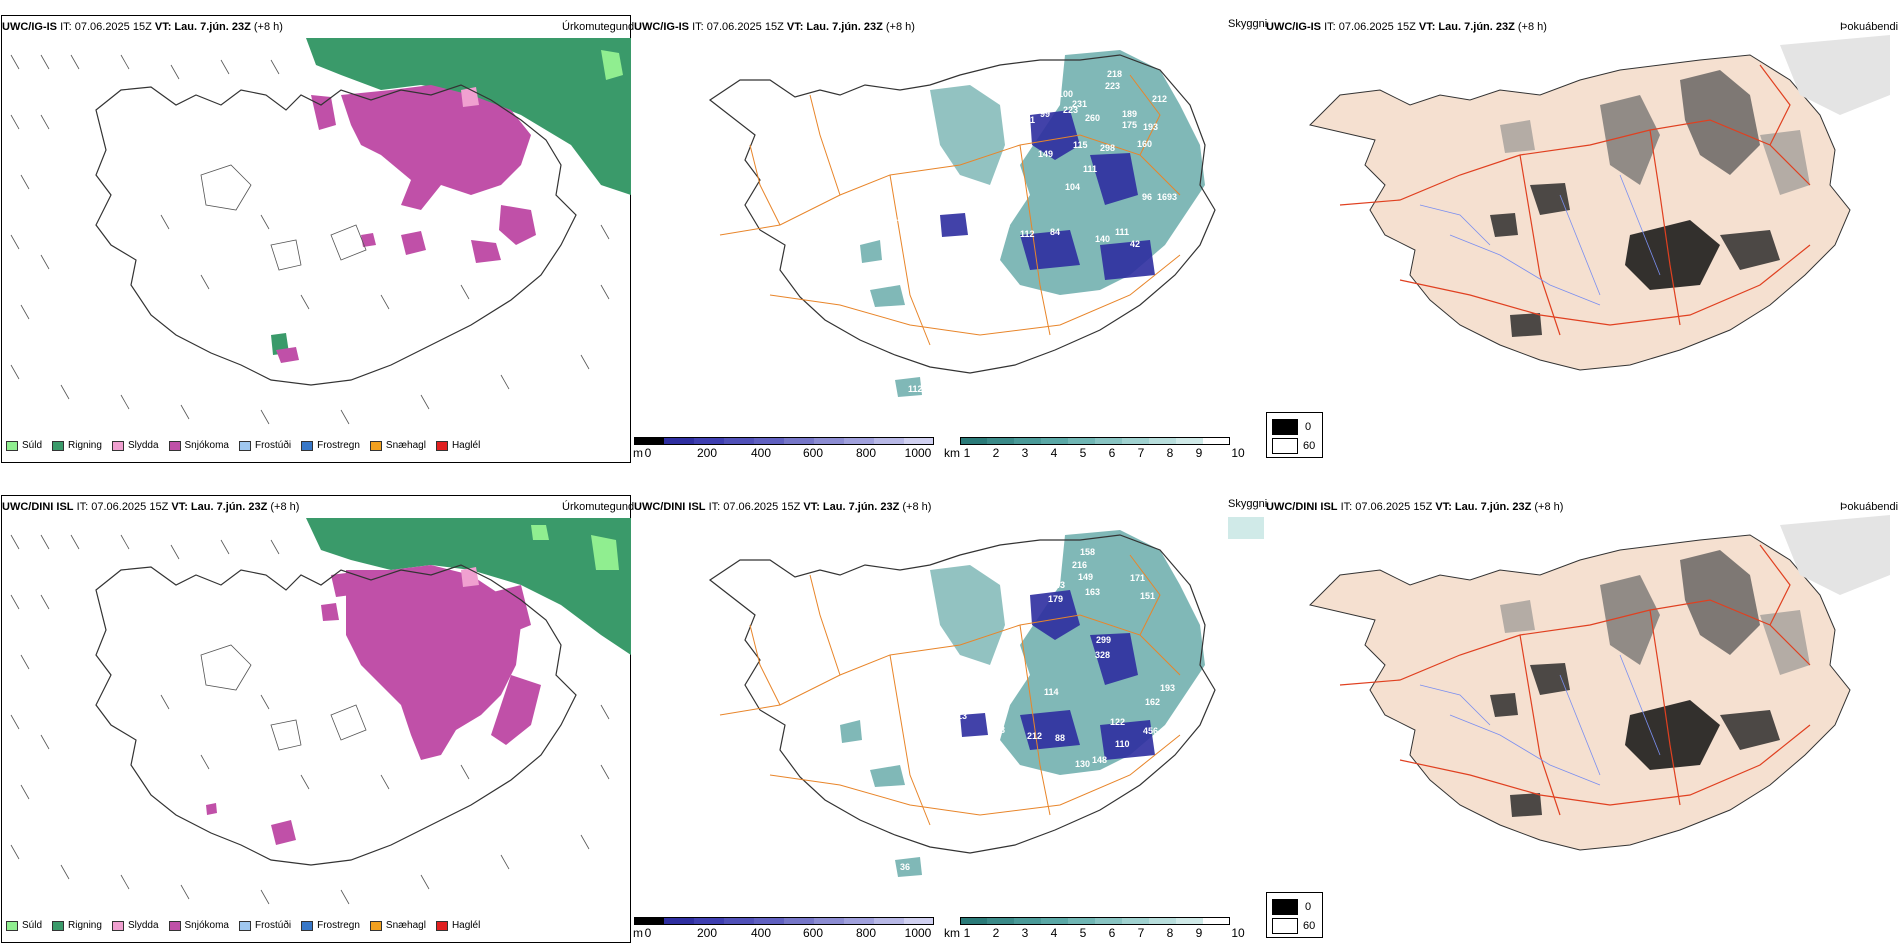 Image resolution: width=1900 pixels, height=950 pixels. What do you see at coordinates (77, 445) in the screenshot?
I see `legend-item-rain: Rigning` at bounding box center [77, 445].